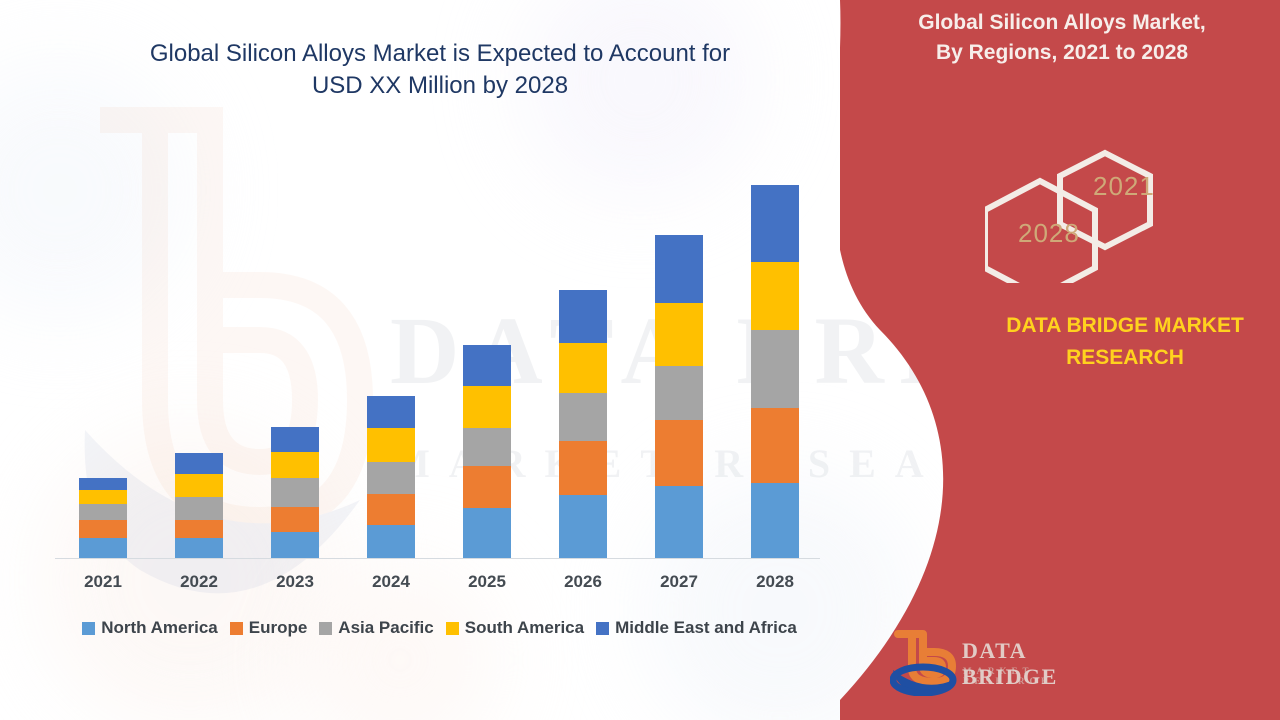 This screenshot has height=720, width=1280. I want to click on hexagon-graphic, so click(1083, 224).